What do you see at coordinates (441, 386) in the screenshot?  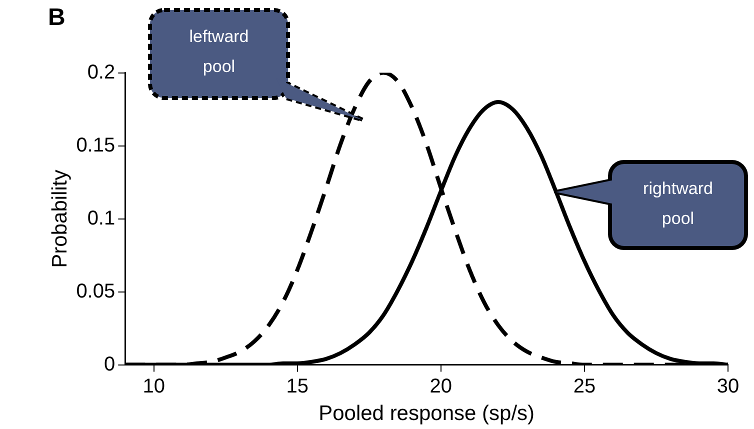 I see `x-tick-label: 20` at bounding box center [441, 386].